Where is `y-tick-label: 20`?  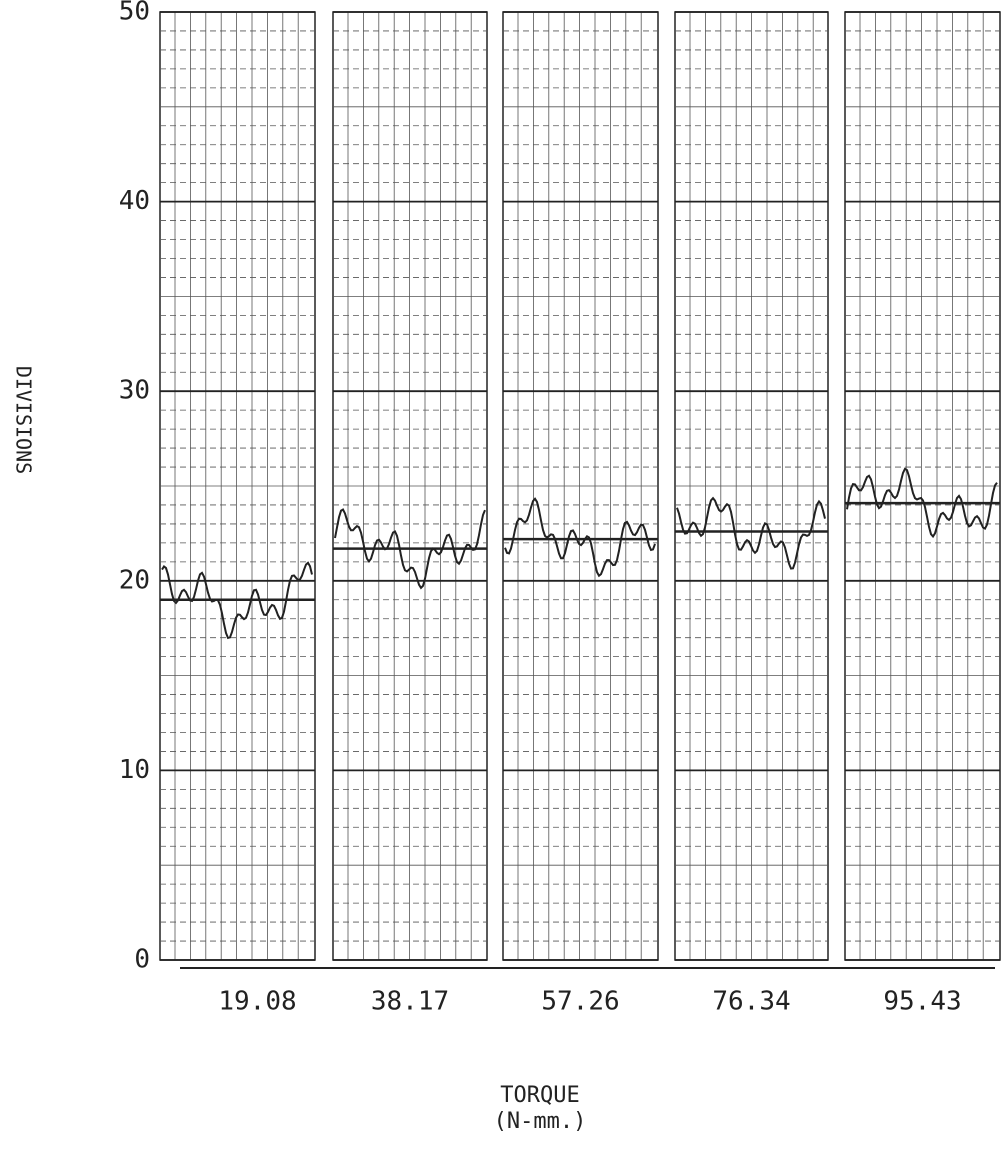
y-tick-label: 20 is located at coordinates (134, 580).